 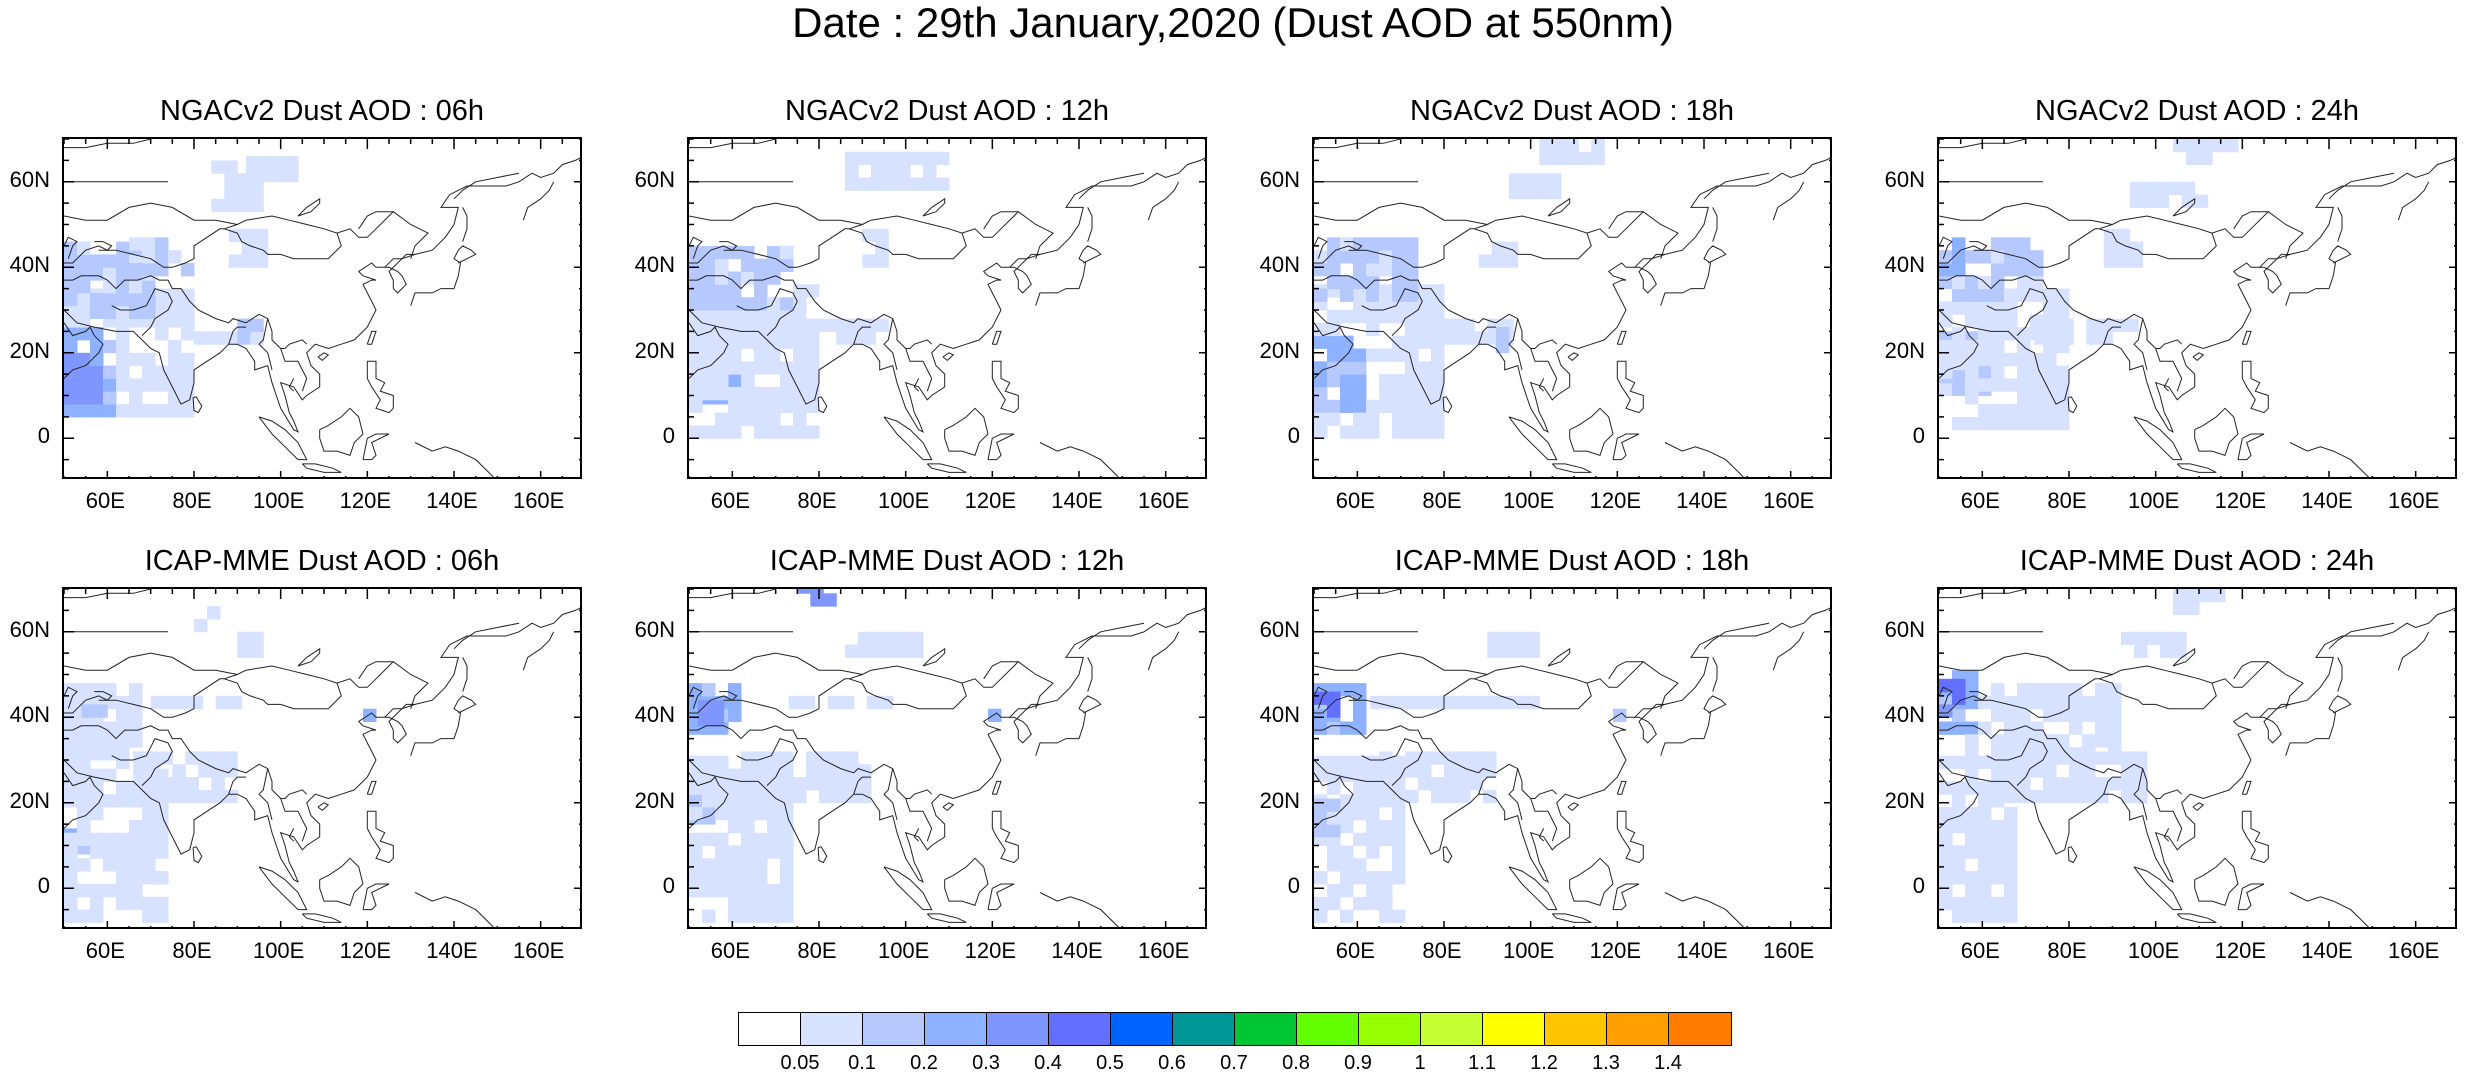 I want to click on panel-title: NGACv2 Dust AOD : 12h, so click(x=947, y=111).